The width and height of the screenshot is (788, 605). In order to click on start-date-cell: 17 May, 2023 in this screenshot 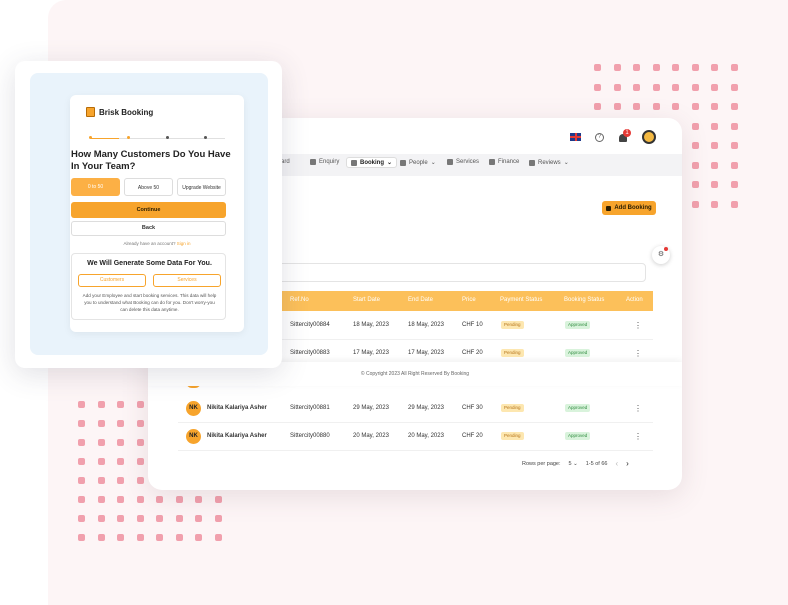, I will do `click(371, 353)`.